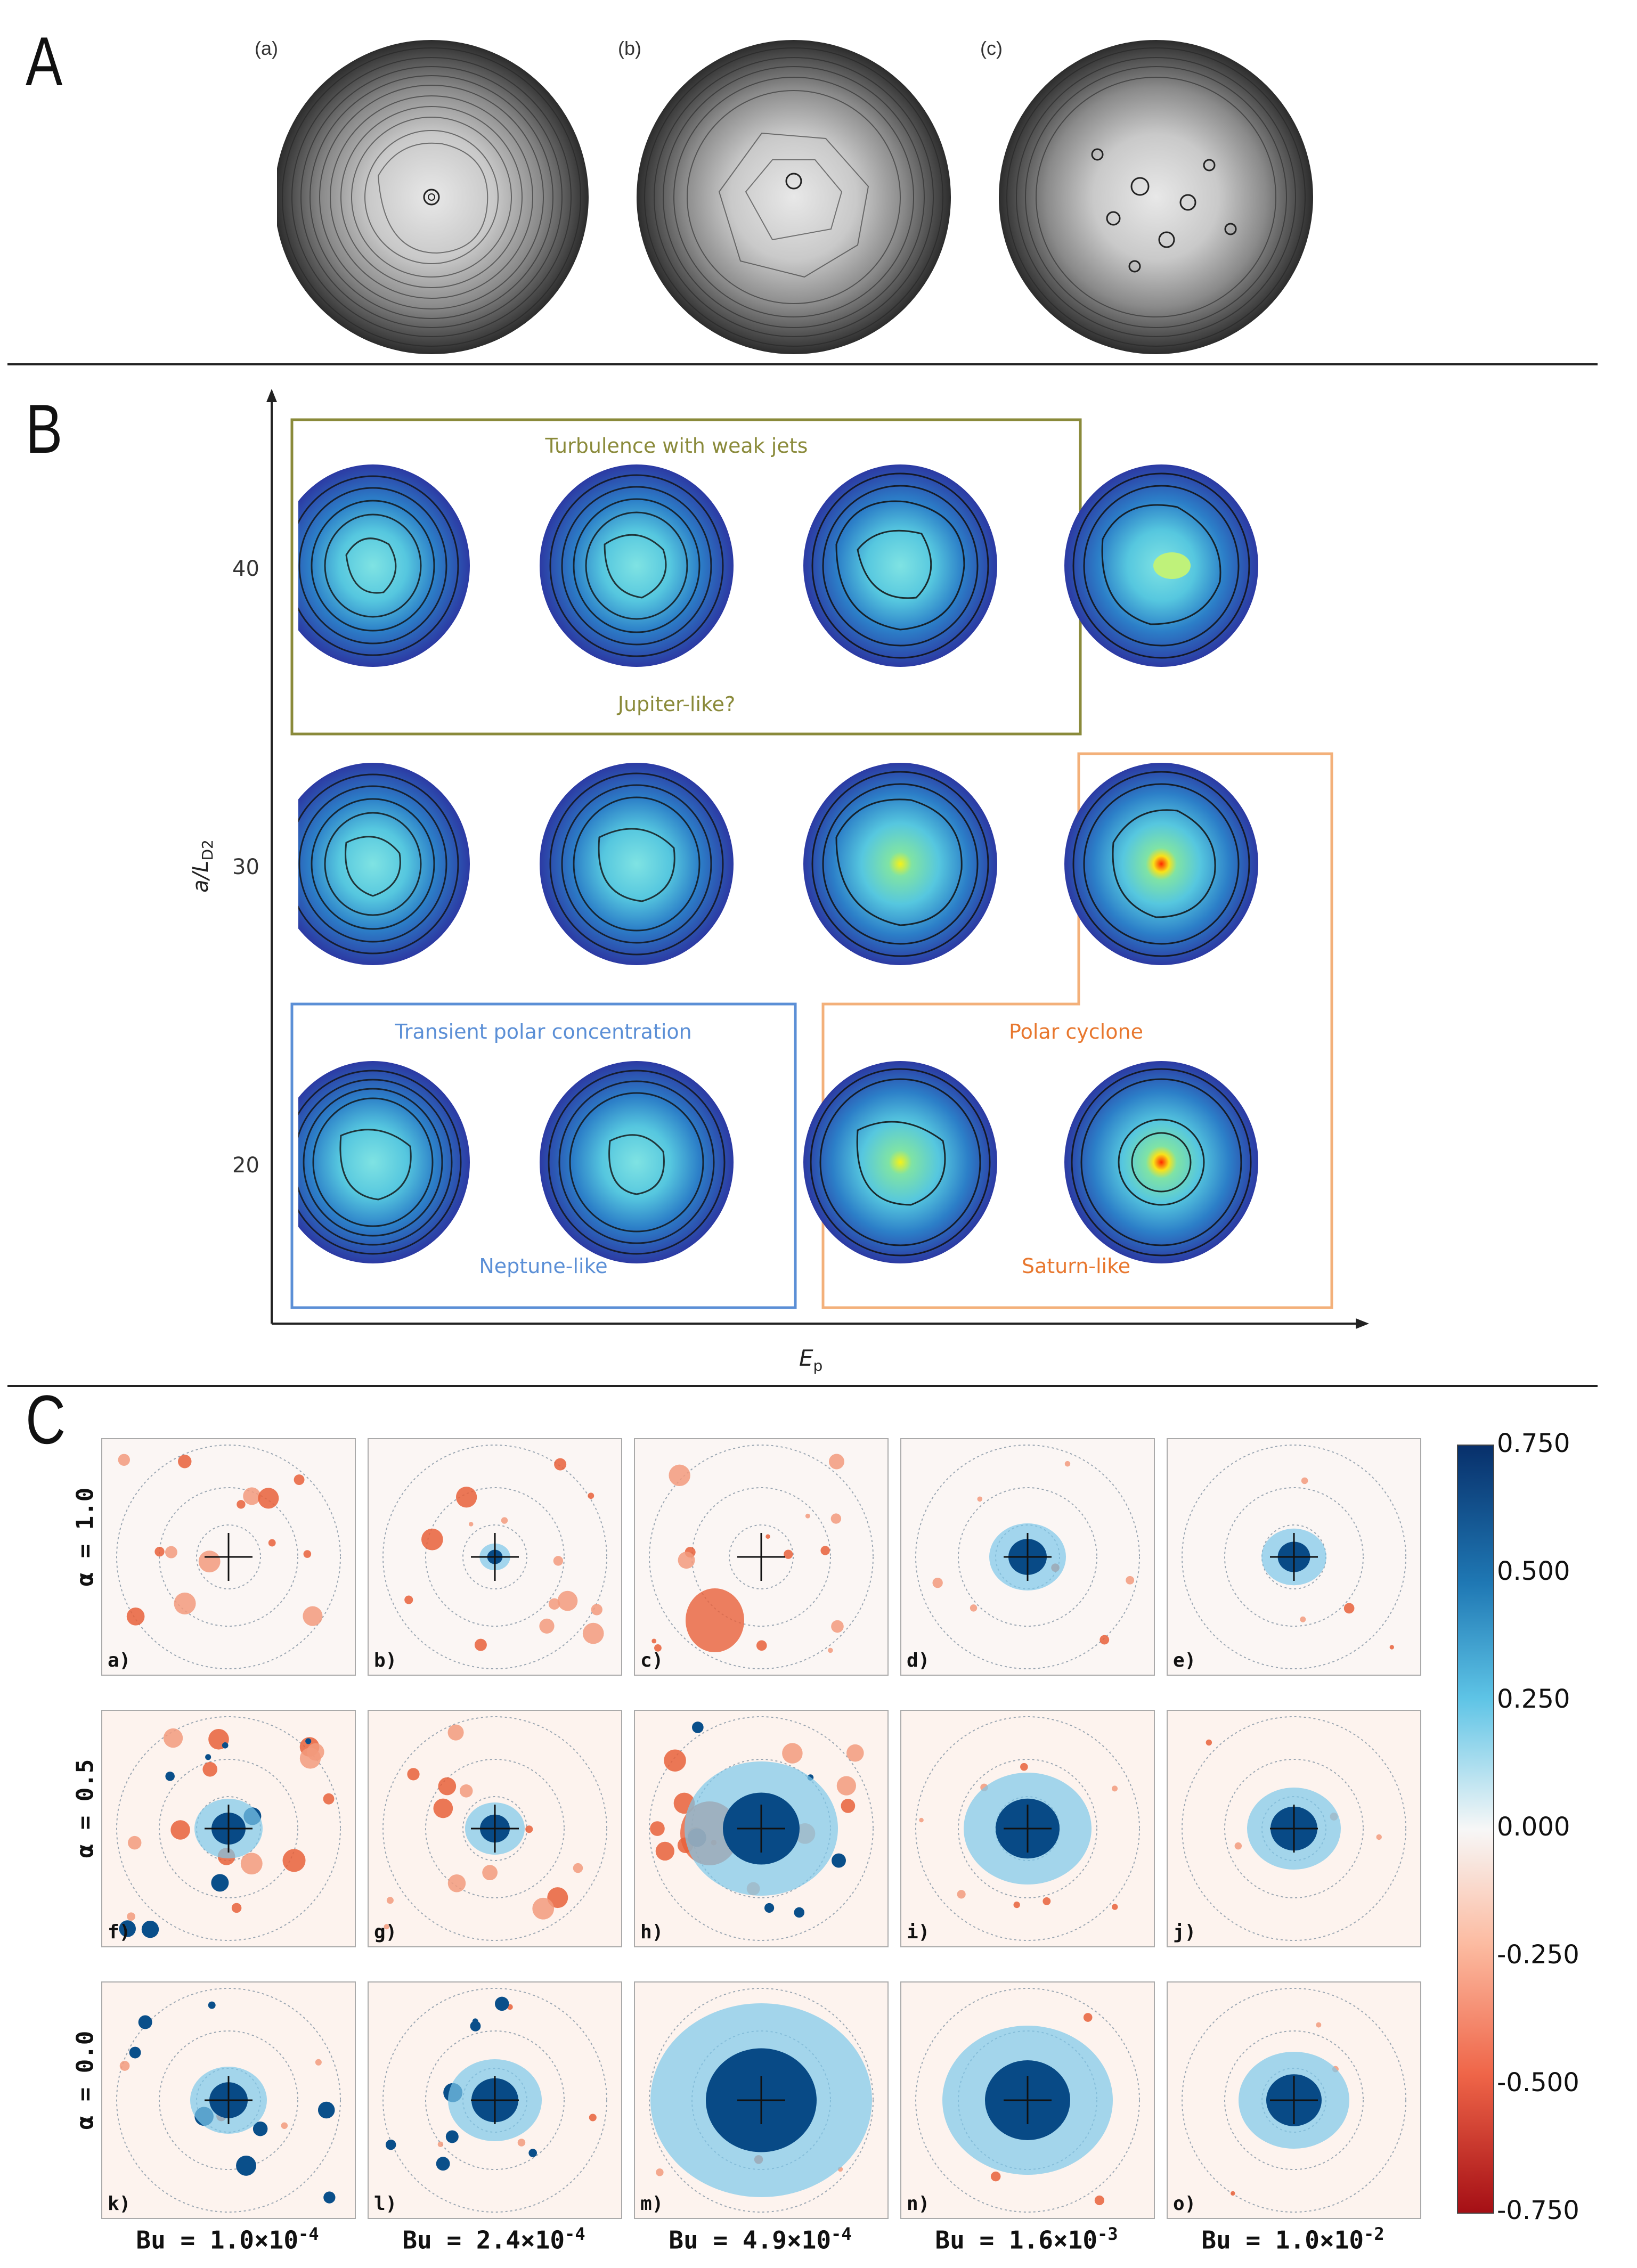  I want to click on column-label-5: Bu = 1.0×10-2, so click(1292, 2240).